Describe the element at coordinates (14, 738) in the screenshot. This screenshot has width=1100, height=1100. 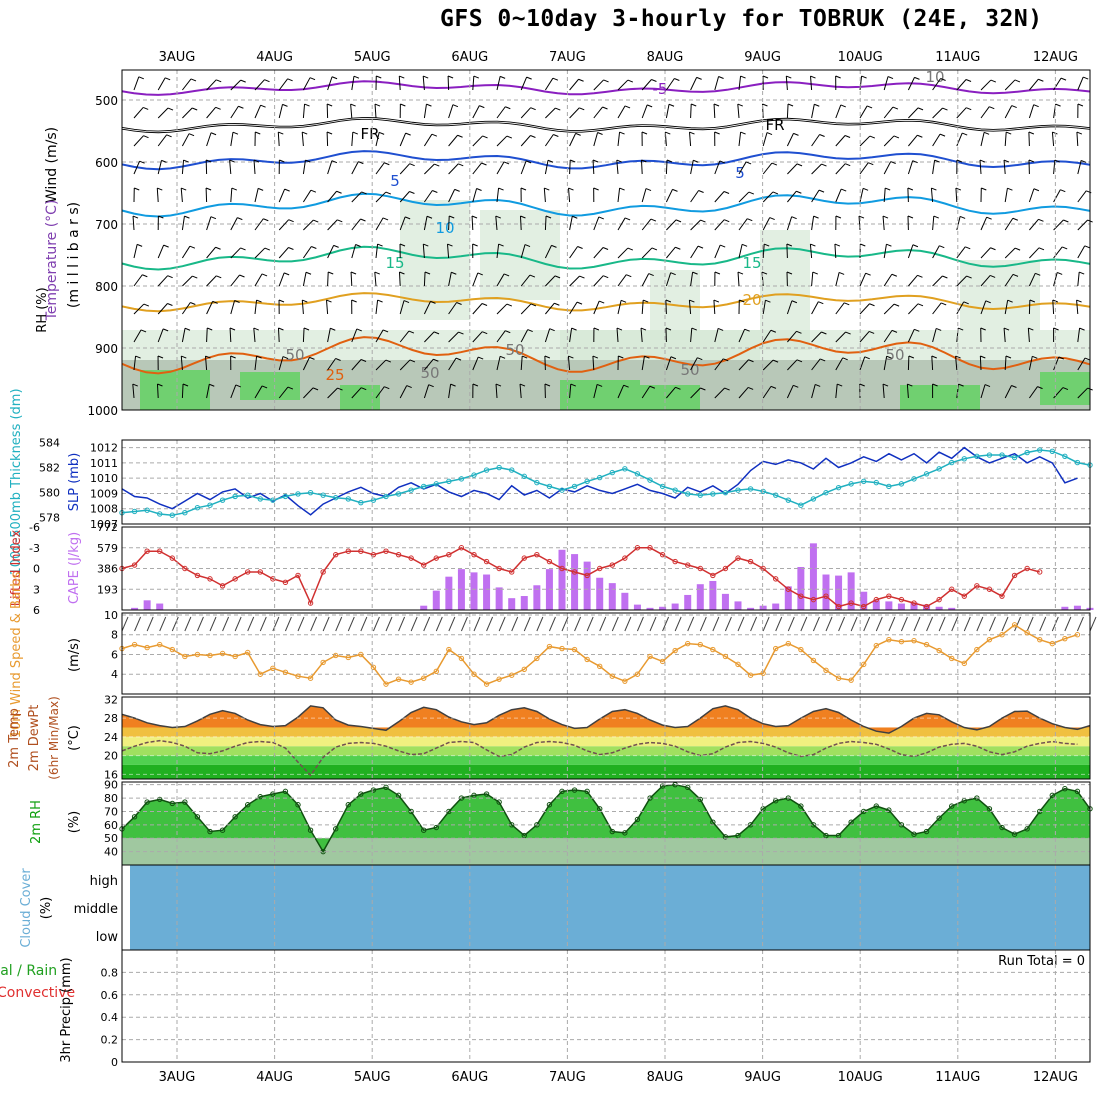
I see `temp2m-axis-label: 2m Temp` at that location.